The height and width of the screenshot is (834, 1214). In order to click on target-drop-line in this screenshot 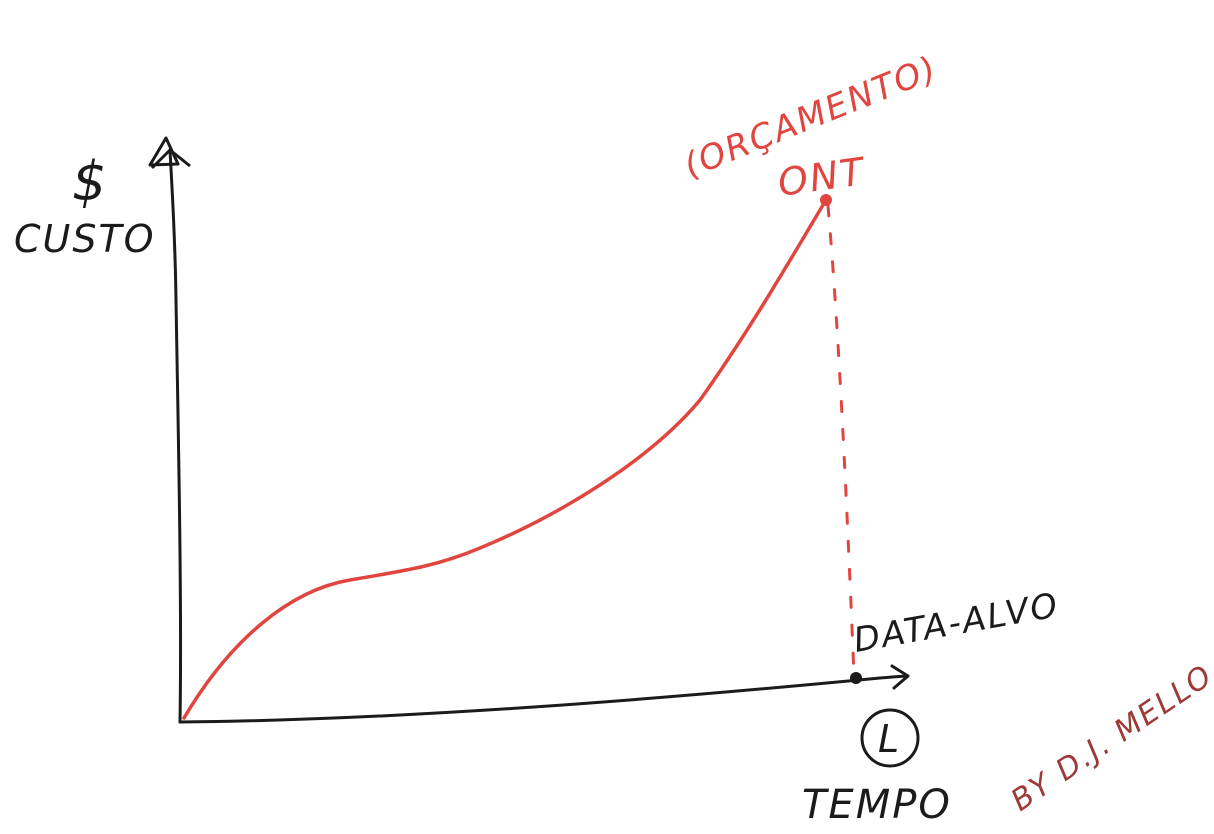, I will do `click(841, 441)`.